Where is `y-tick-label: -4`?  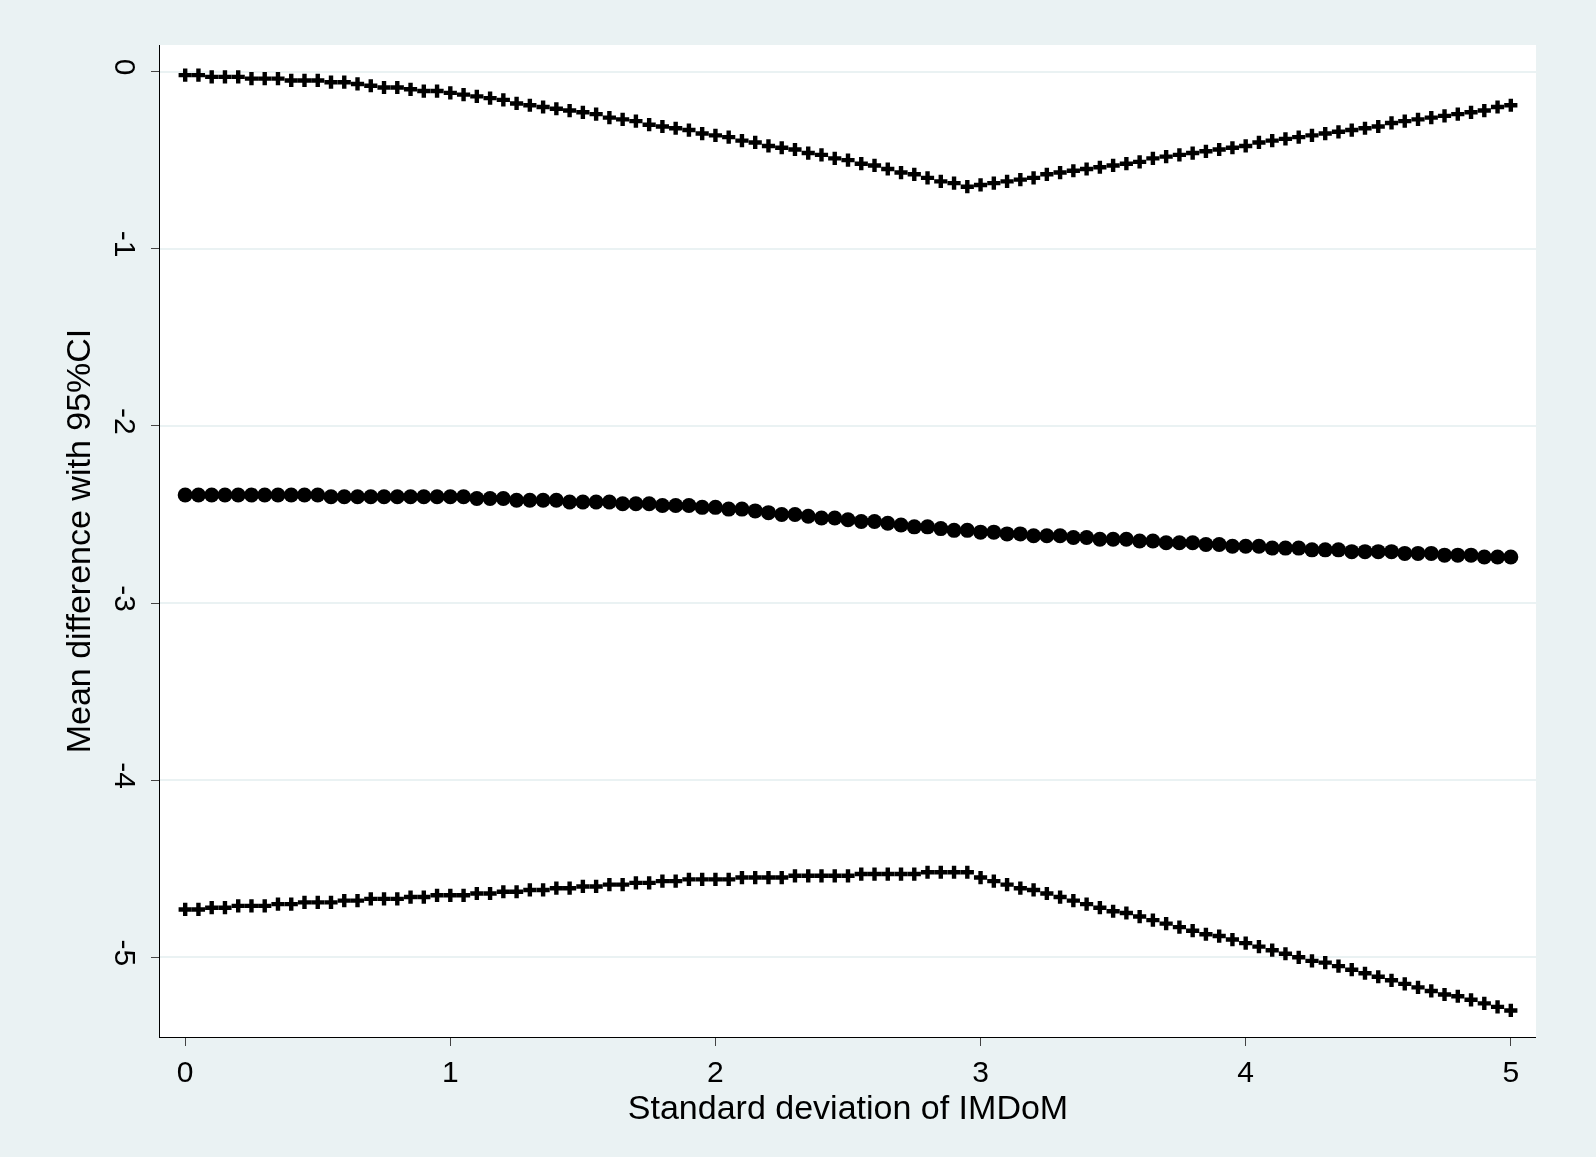 y-tick-label: -4 is located at coordinates (125, 775).